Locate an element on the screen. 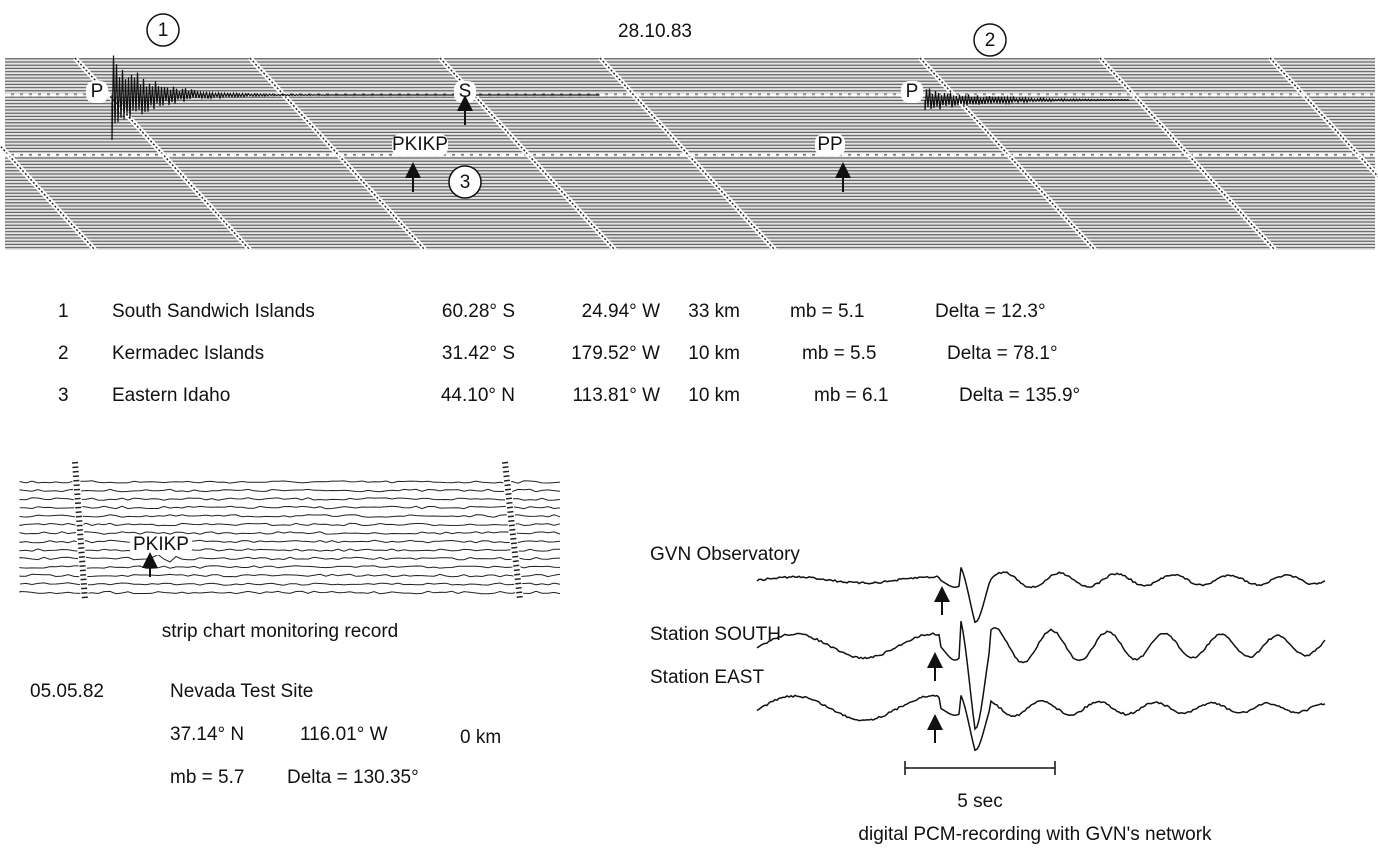  station-label: Station SOUTH is located at coordinates (715, 634).